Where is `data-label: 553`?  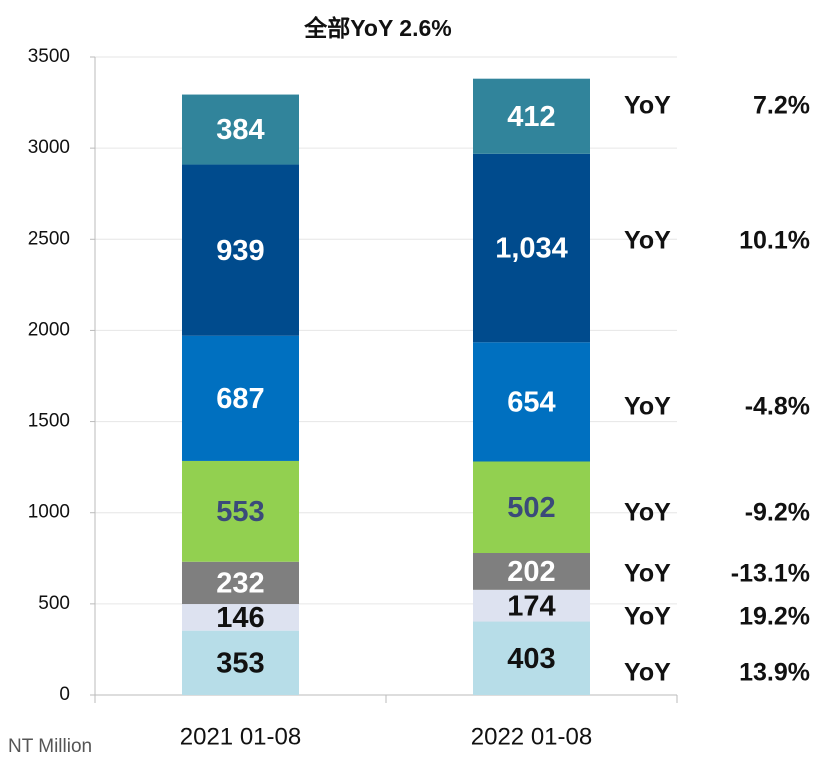
data-label: 553 is located at coordinates (240, 512).